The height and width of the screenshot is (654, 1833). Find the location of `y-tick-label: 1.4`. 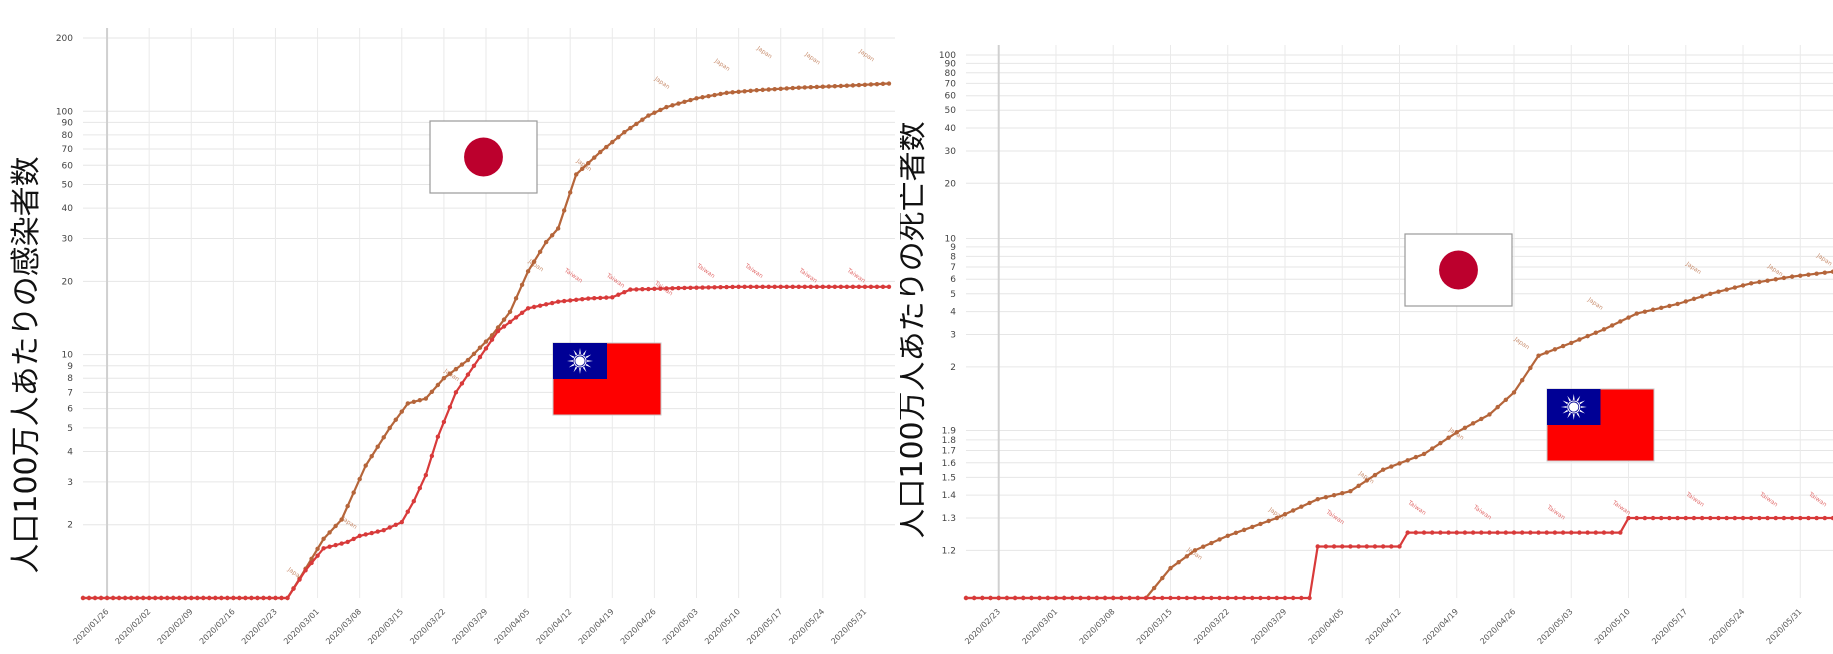

y-tick-label: 1.4 is located at coordinates (949, 496).